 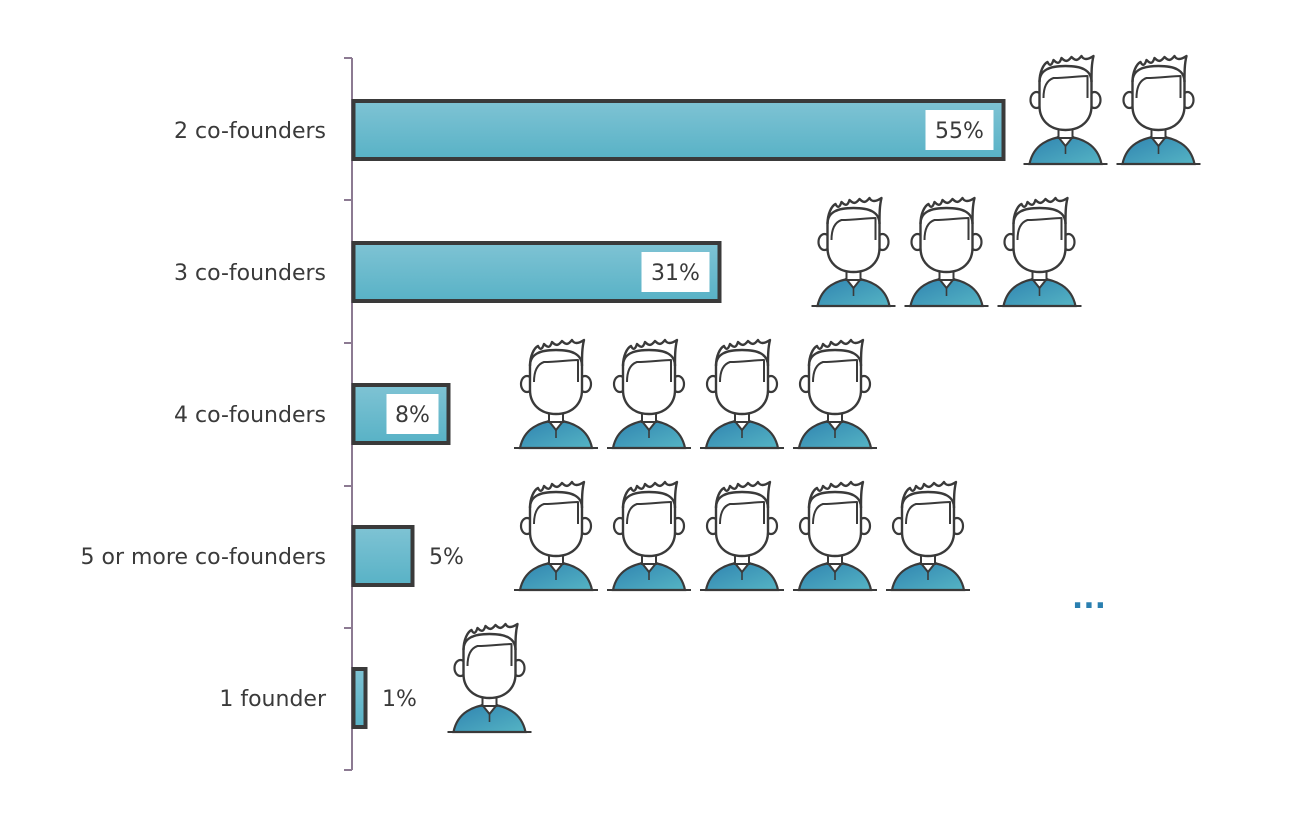 I want to click on category-label: 2 co-founders, so click(x=250, y=131).